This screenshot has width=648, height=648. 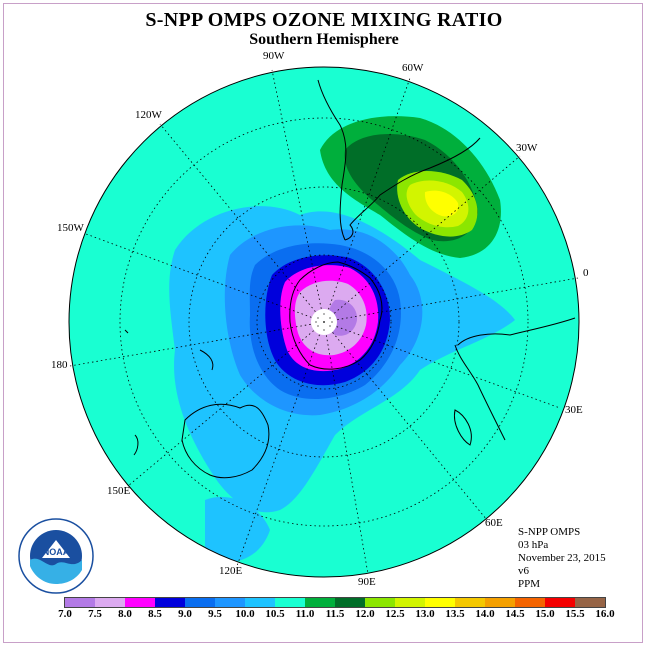 I want to click on map-title: S-NPP OMPS OZONE MIXING RATIO, so click(x=324, y=20).